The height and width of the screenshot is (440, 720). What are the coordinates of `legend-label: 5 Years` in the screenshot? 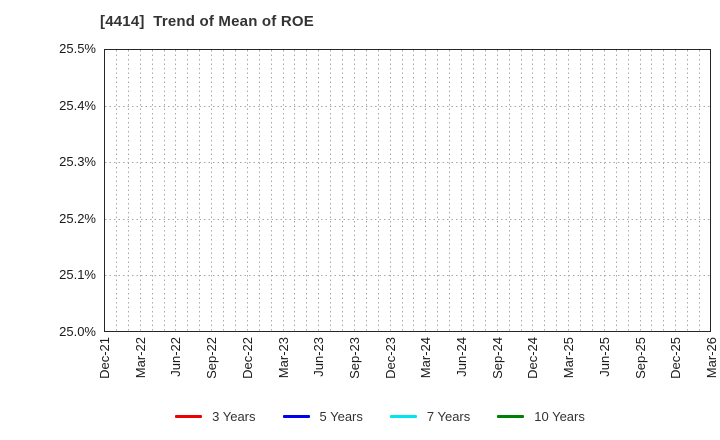 It's located at (341, 416).